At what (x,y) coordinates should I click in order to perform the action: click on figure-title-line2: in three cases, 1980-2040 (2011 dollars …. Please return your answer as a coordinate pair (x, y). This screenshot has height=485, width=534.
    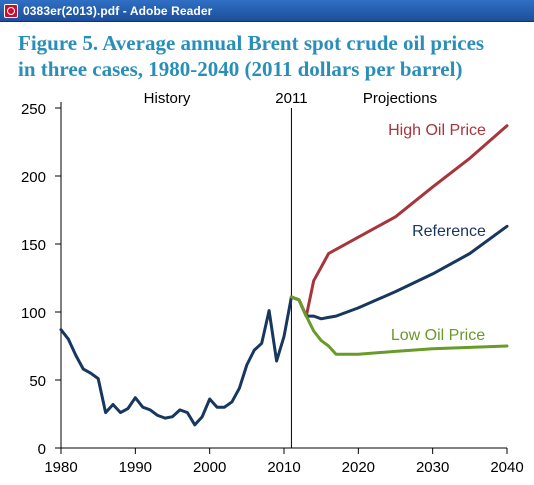
    Looking at the image, I should click on (240, 69).